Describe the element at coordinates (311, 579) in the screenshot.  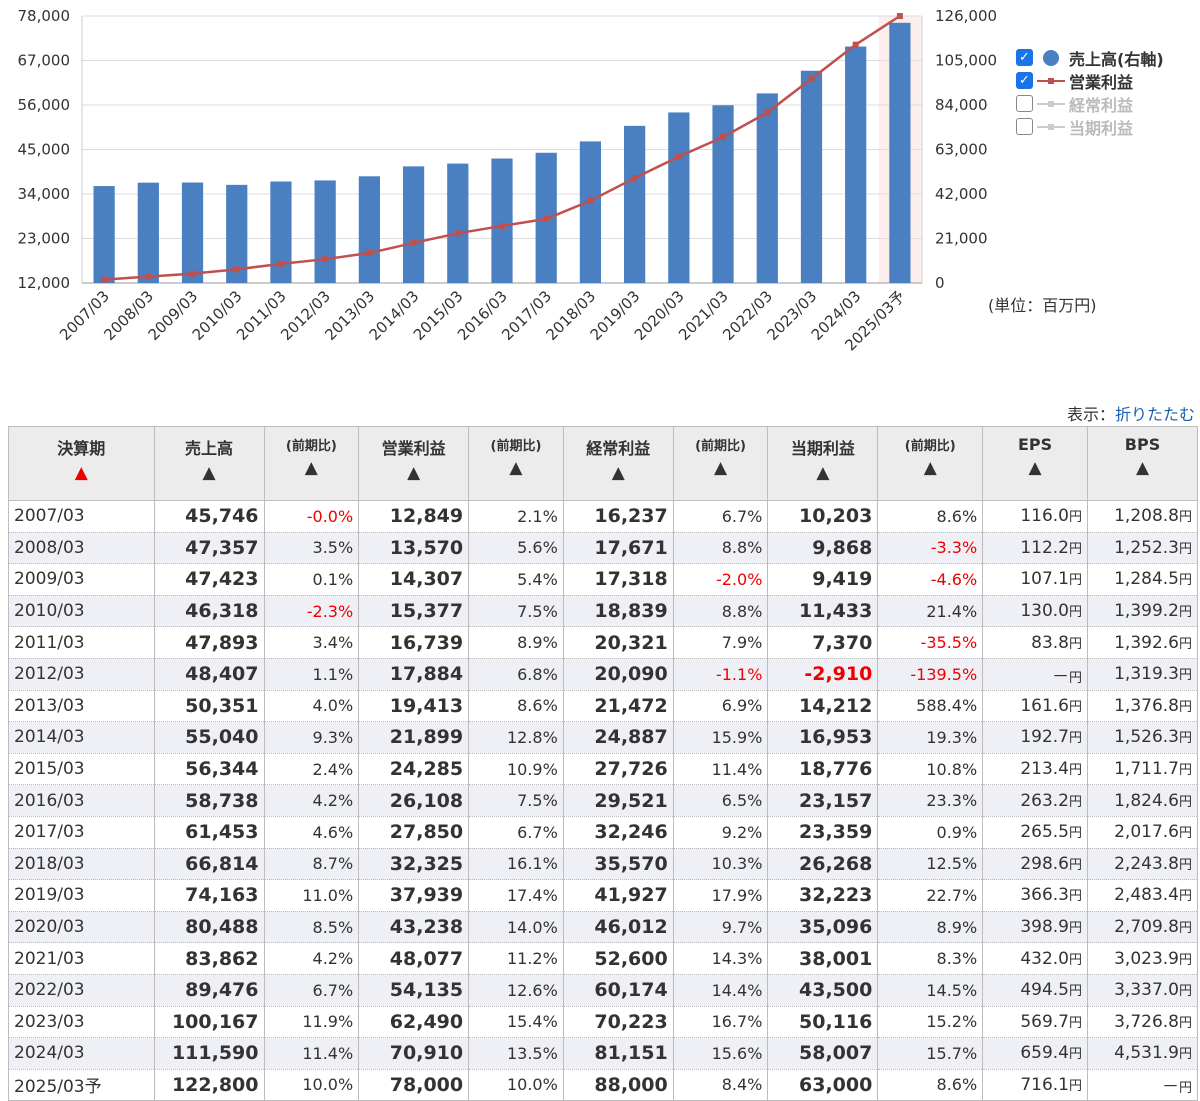
I see `table-cell: 0.1%` at that location.